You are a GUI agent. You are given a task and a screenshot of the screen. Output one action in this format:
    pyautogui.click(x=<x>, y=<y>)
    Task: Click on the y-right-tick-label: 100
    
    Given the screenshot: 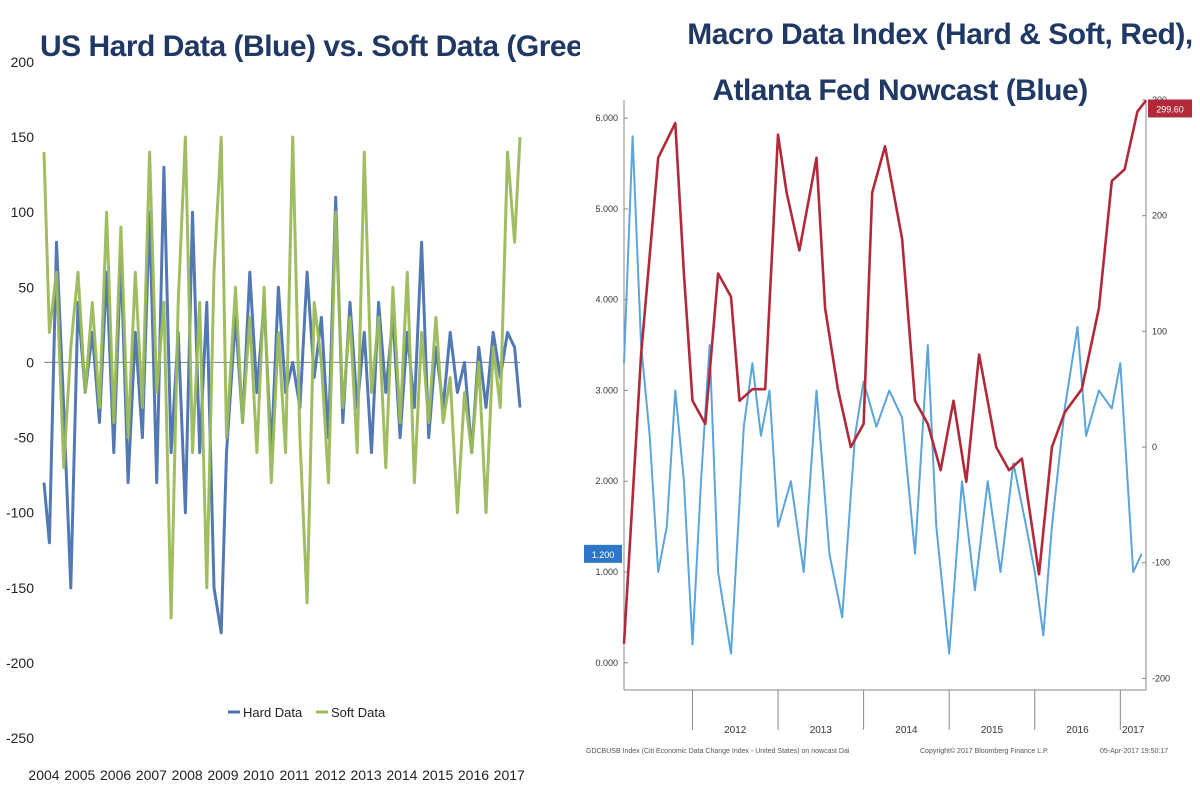 What is the action you would take?
    pyautogui.click(x=1159, y=331)
    